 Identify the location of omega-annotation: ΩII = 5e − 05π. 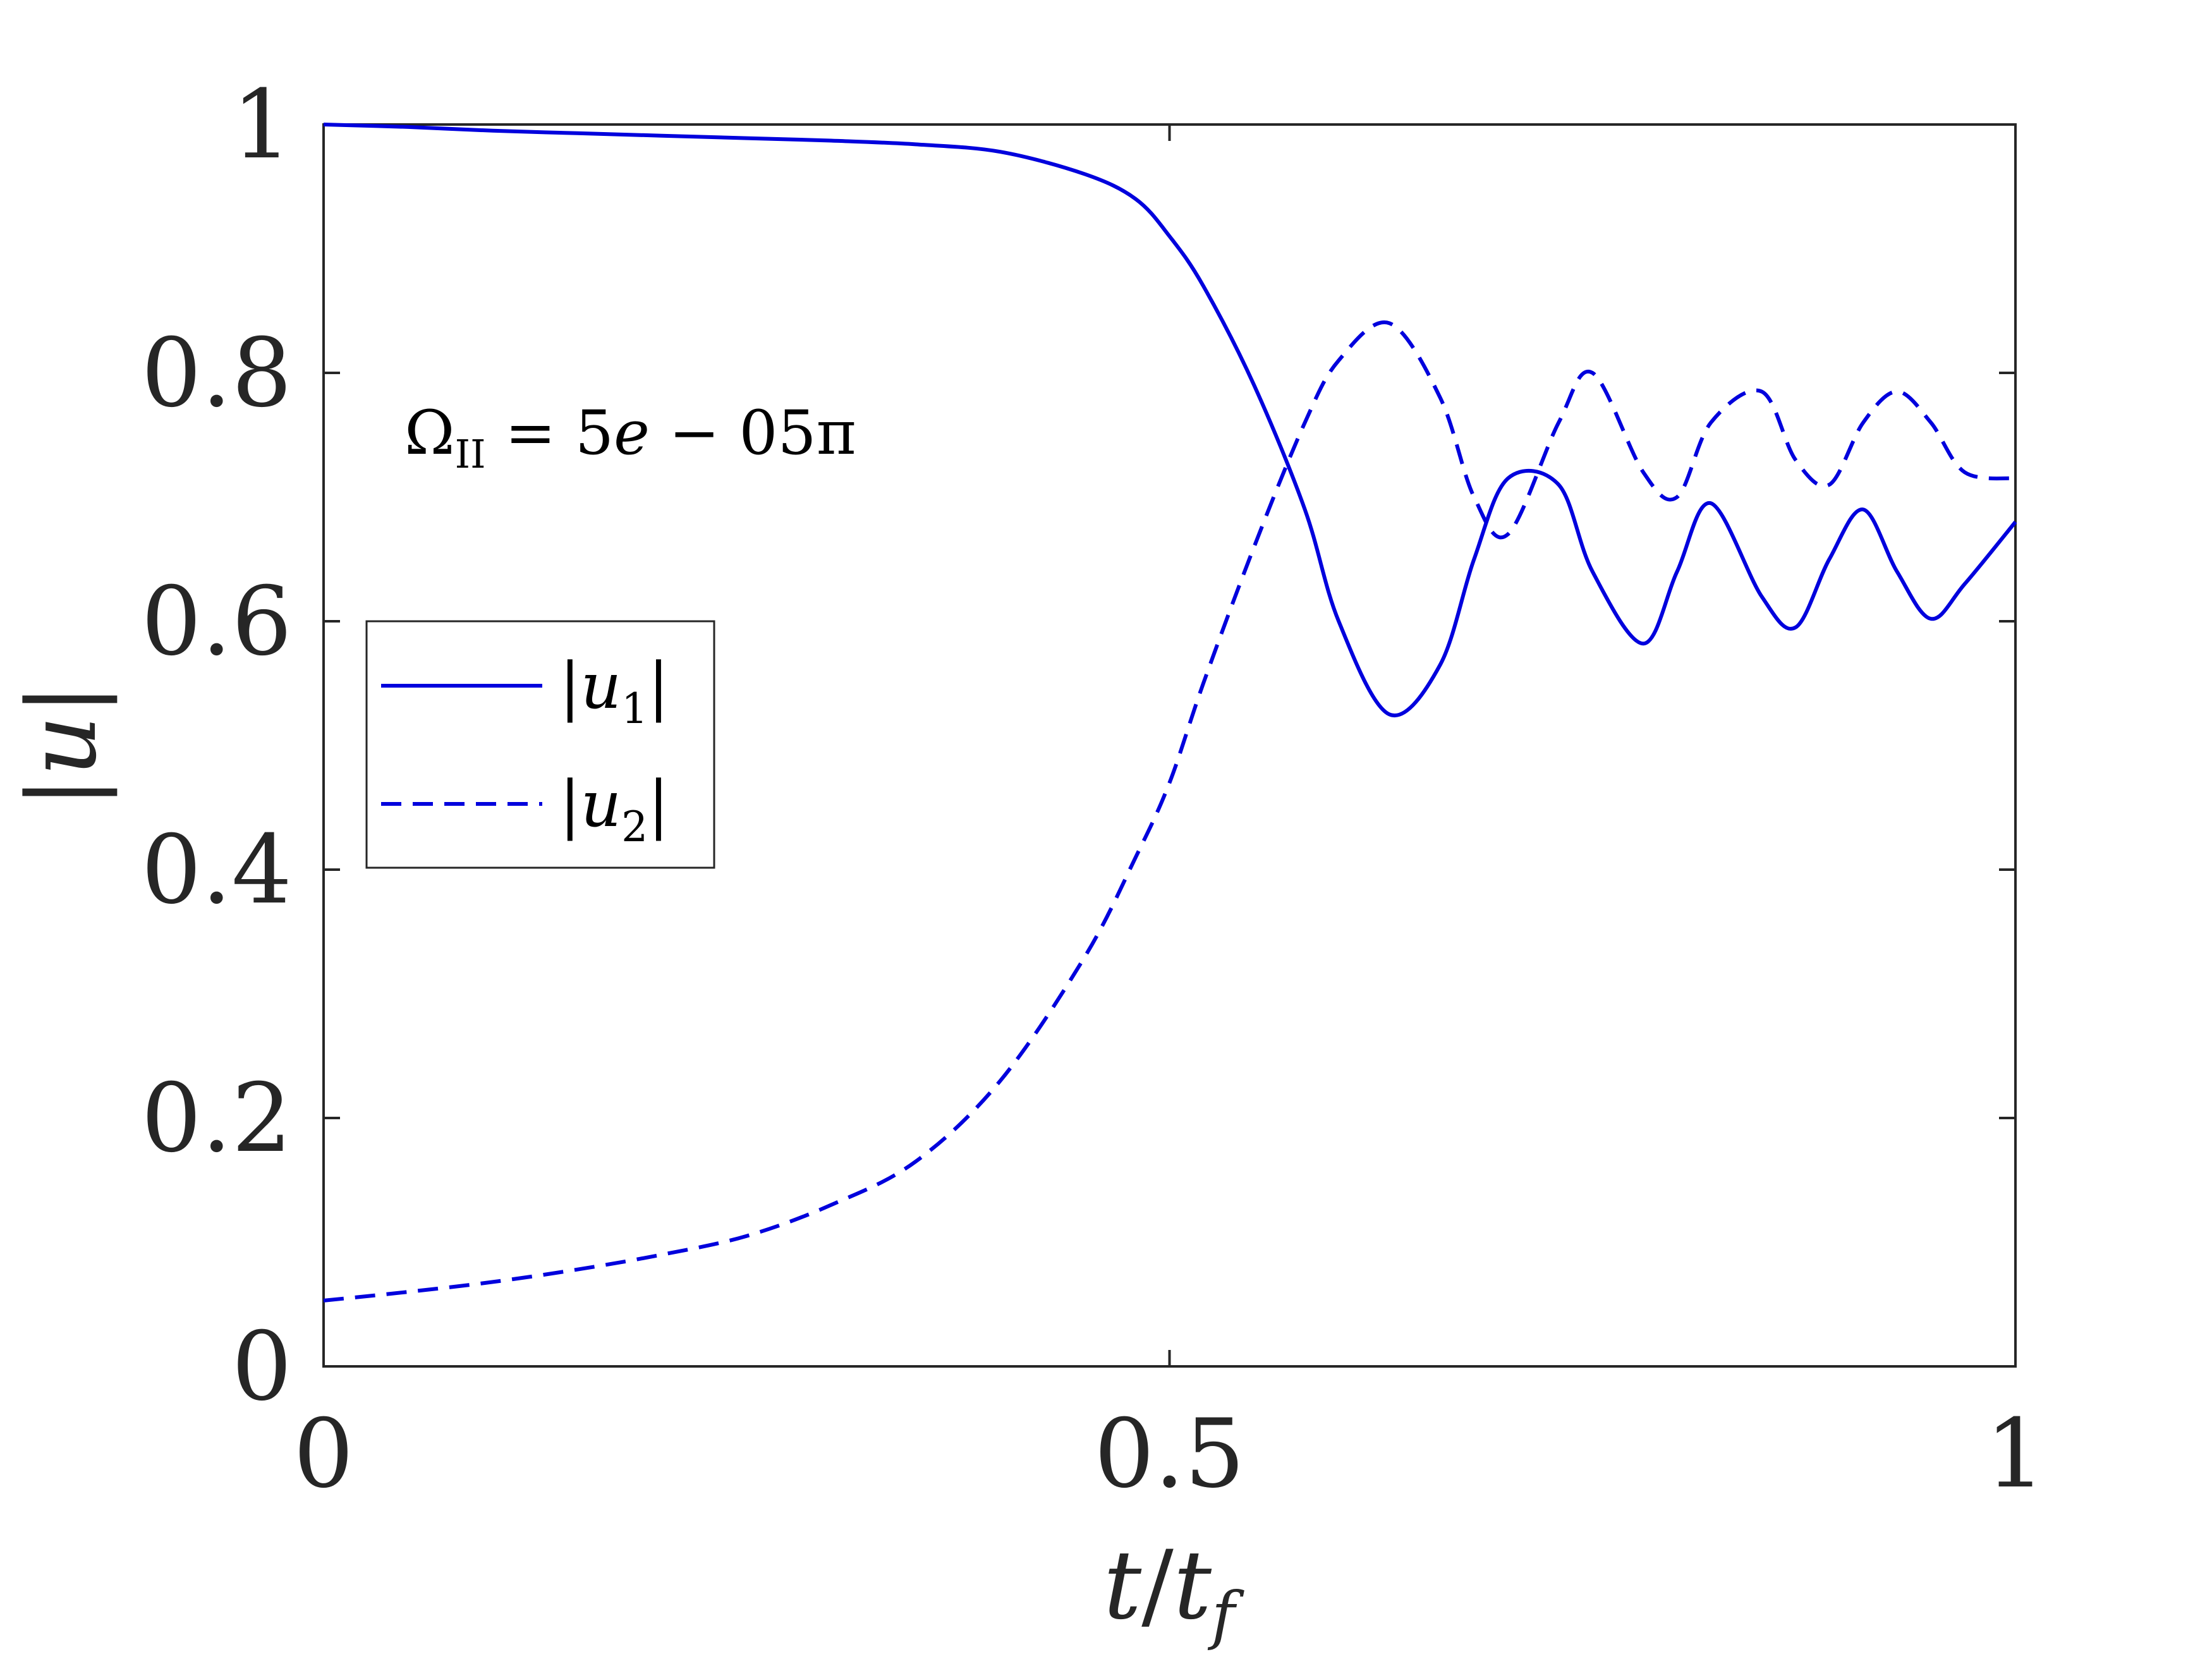
(630, 437).